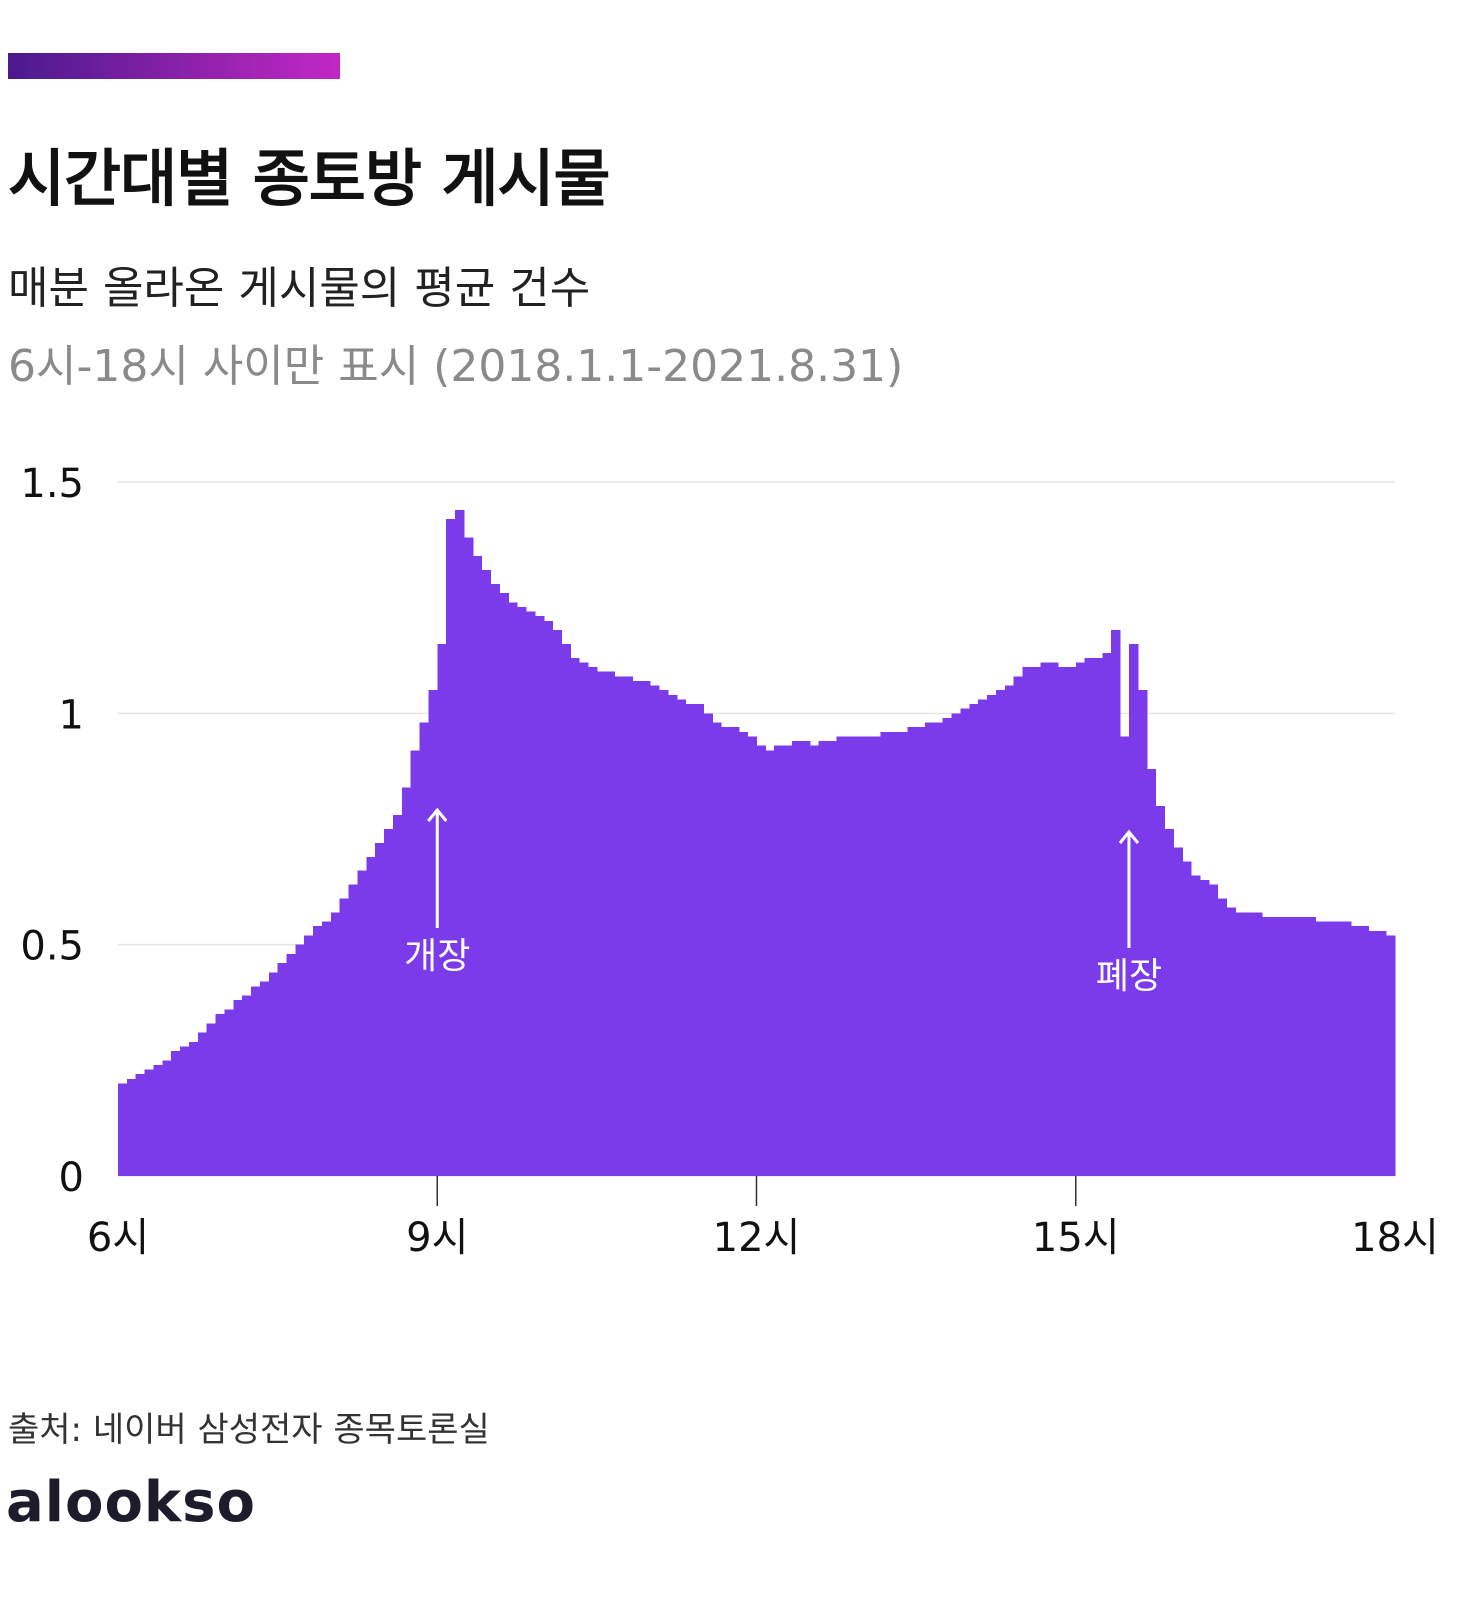 Image resolution: width=1472 pixels, height=1600 pixels. I want to click on accent-bar, so click(174, 66).